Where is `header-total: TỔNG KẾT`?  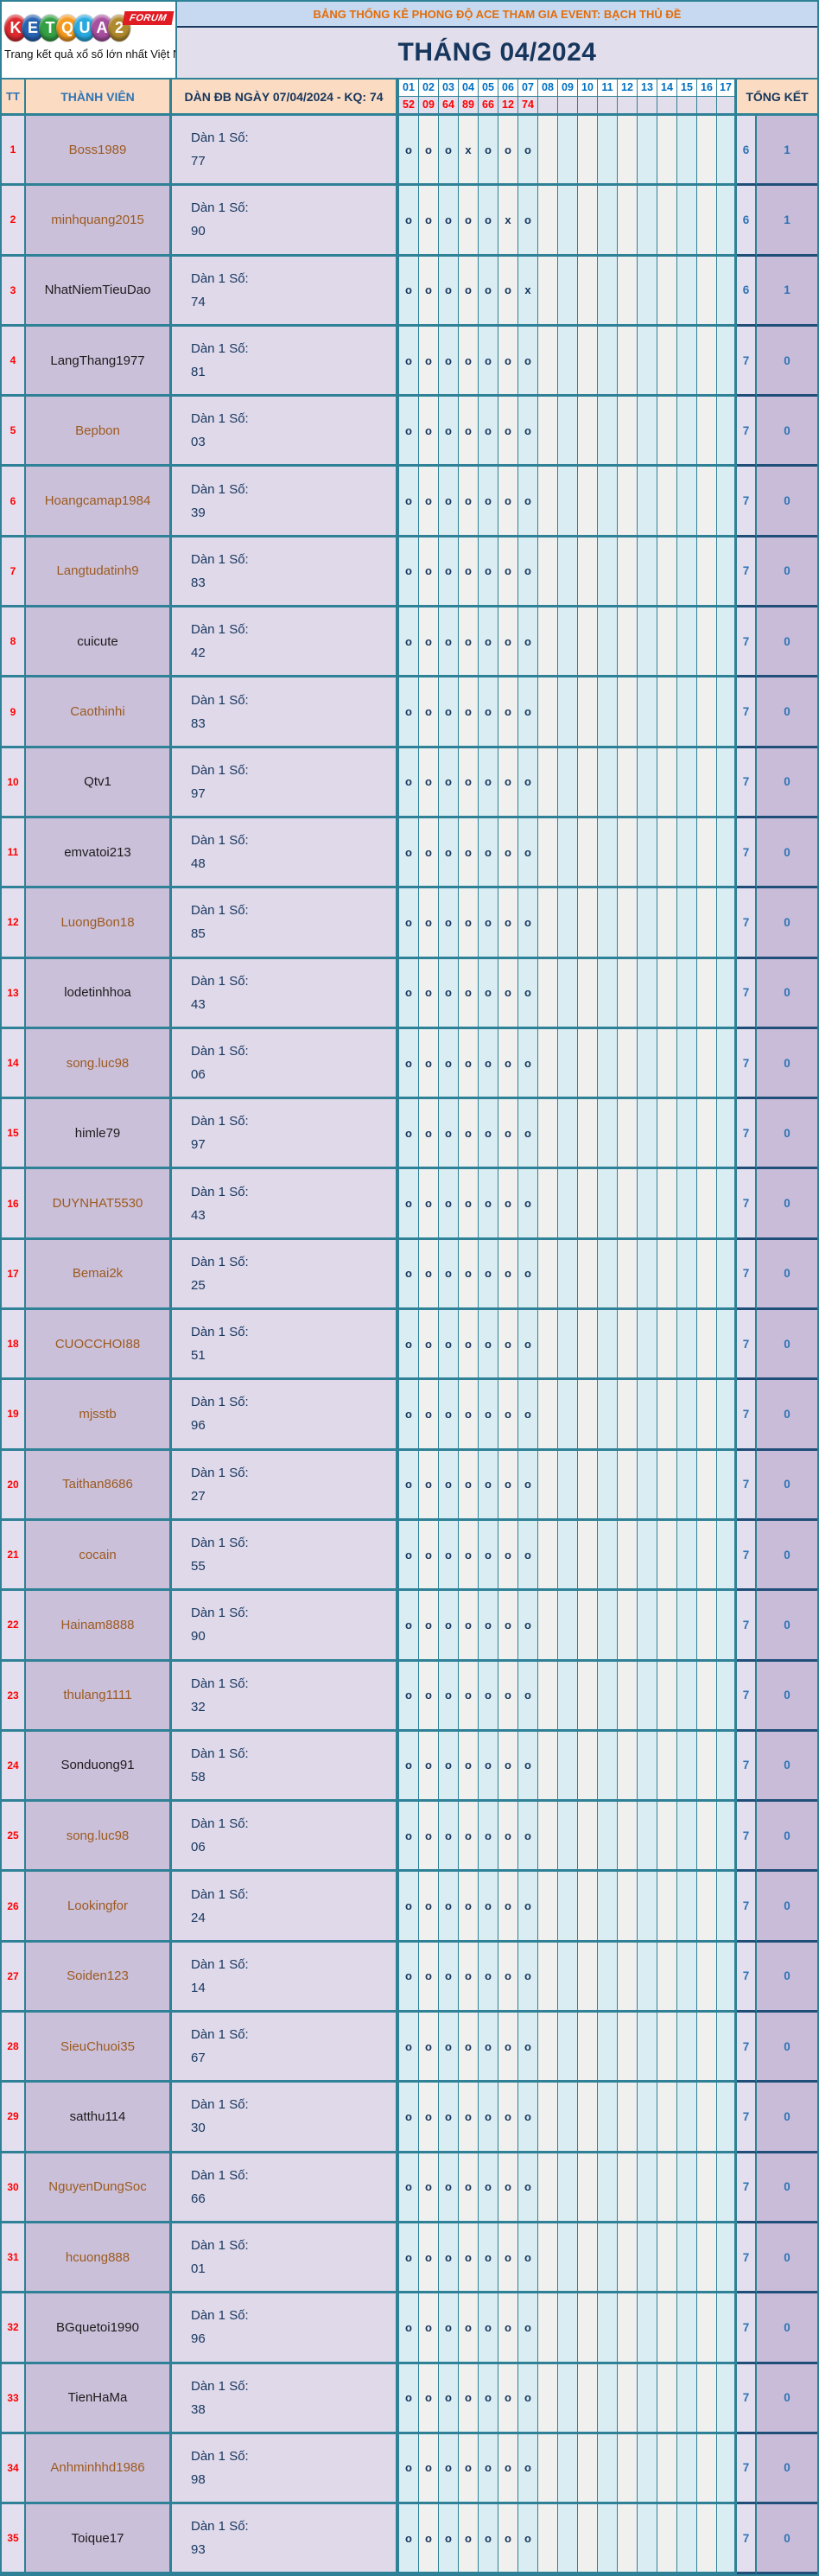
header-total: TỔNG KẾT is located at coordinates (777, 96).